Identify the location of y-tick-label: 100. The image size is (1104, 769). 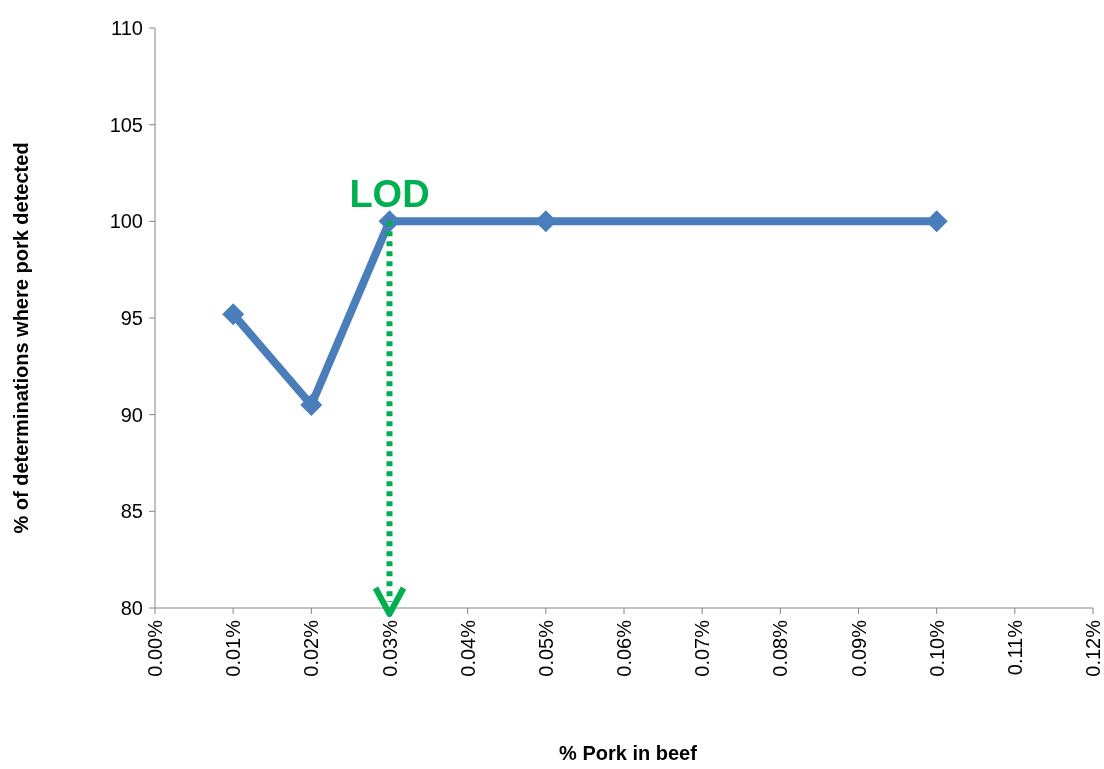
(126, 221).